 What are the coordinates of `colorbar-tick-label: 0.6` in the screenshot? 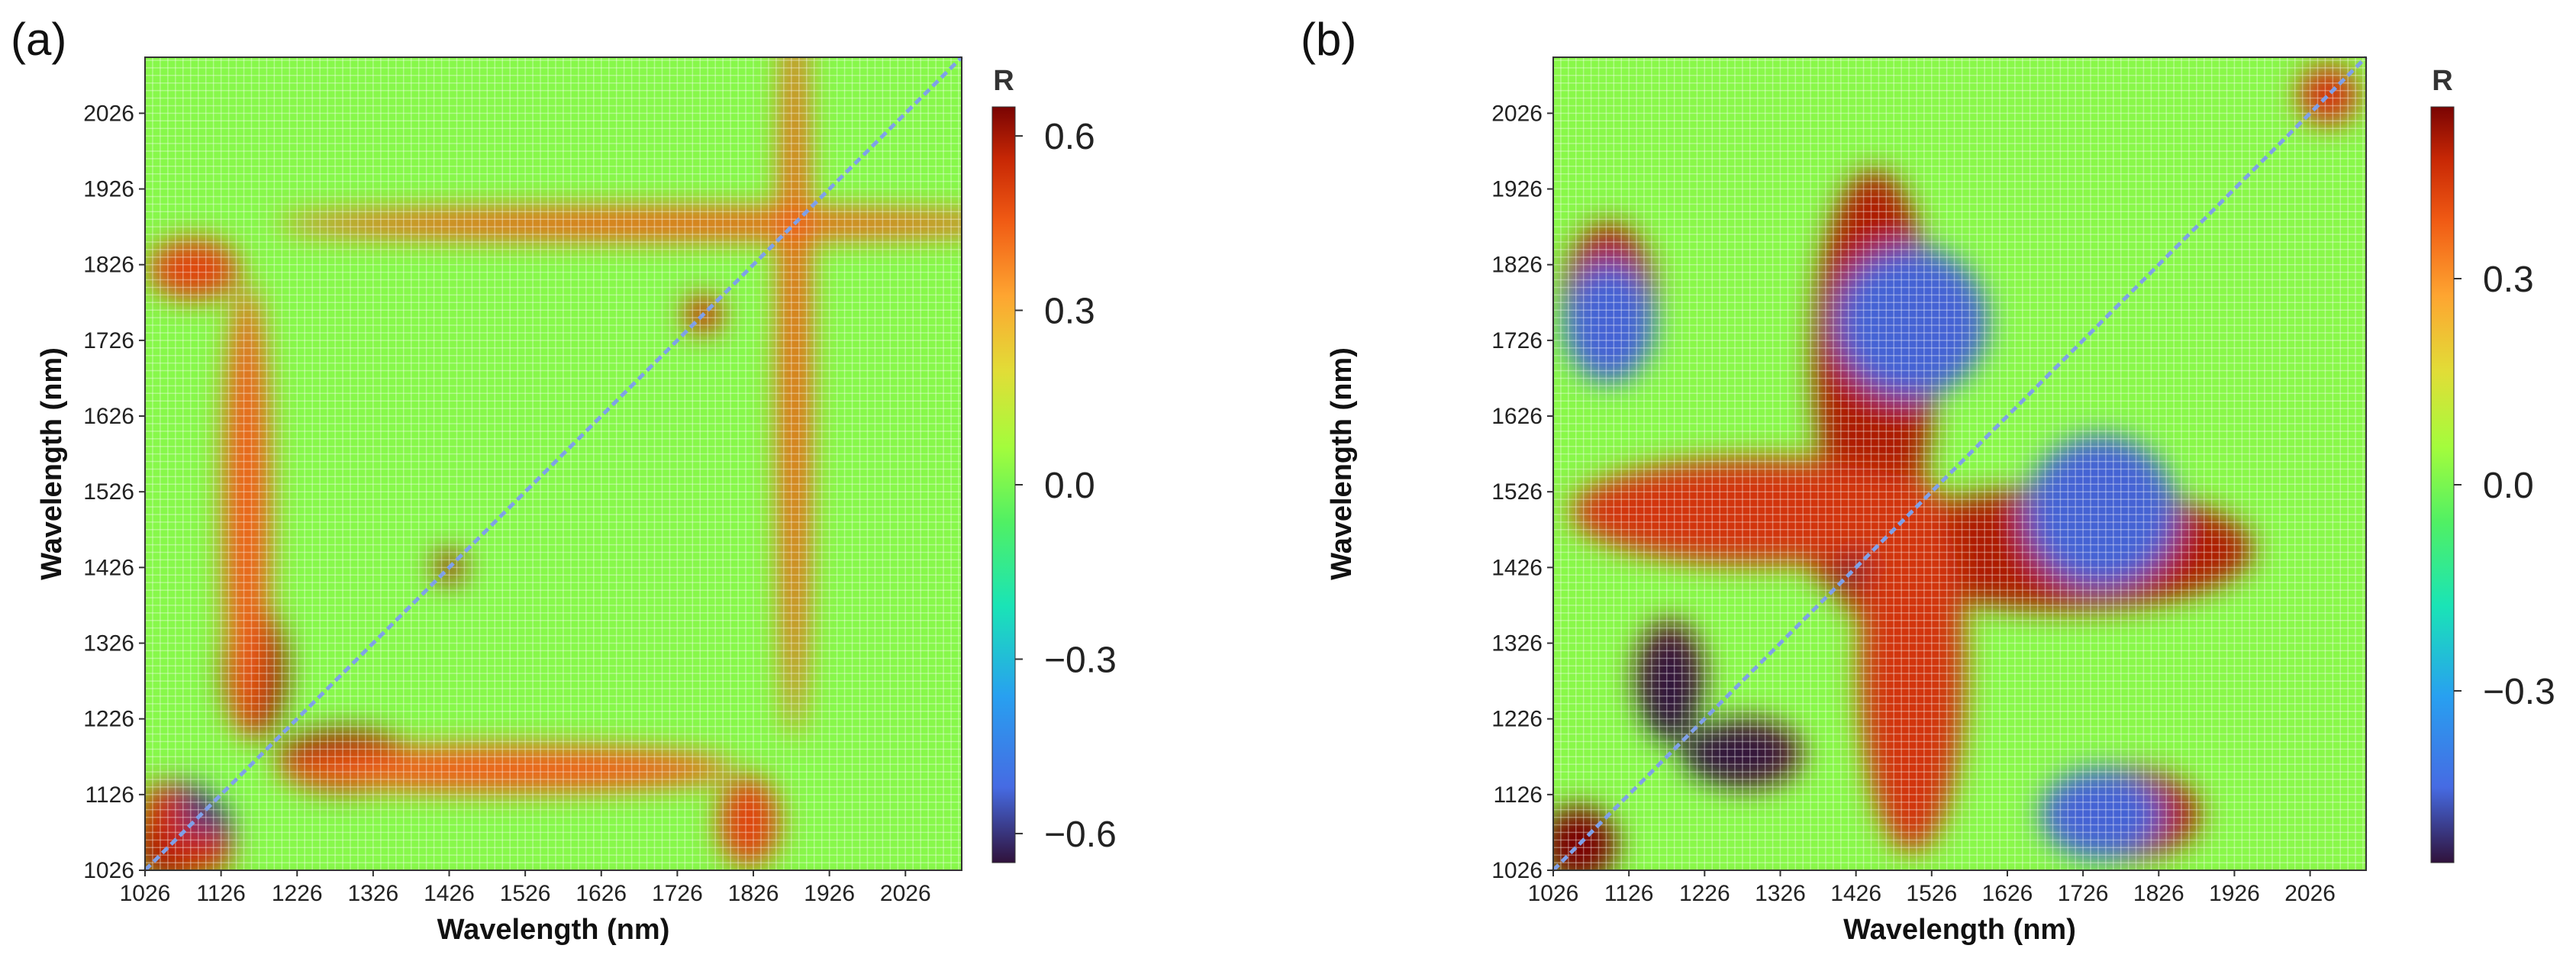 It's located at (1070, 137).